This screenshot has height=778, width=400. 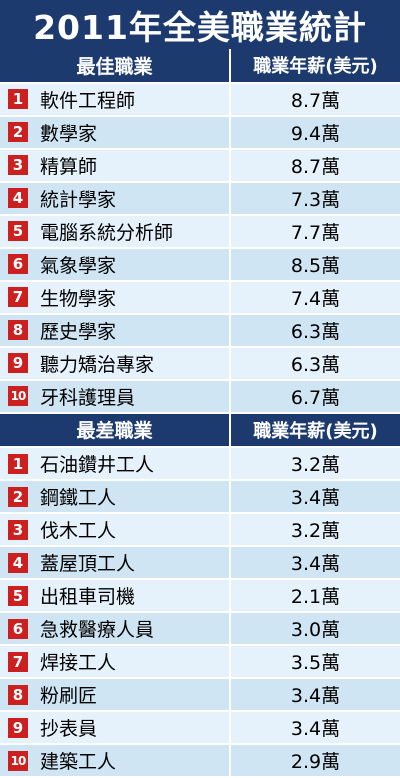 What do you see at coordinates (115, 694) in the screenshot?
I see `job-cell: 8 粉刷匠` at bounding box center [115, 694].